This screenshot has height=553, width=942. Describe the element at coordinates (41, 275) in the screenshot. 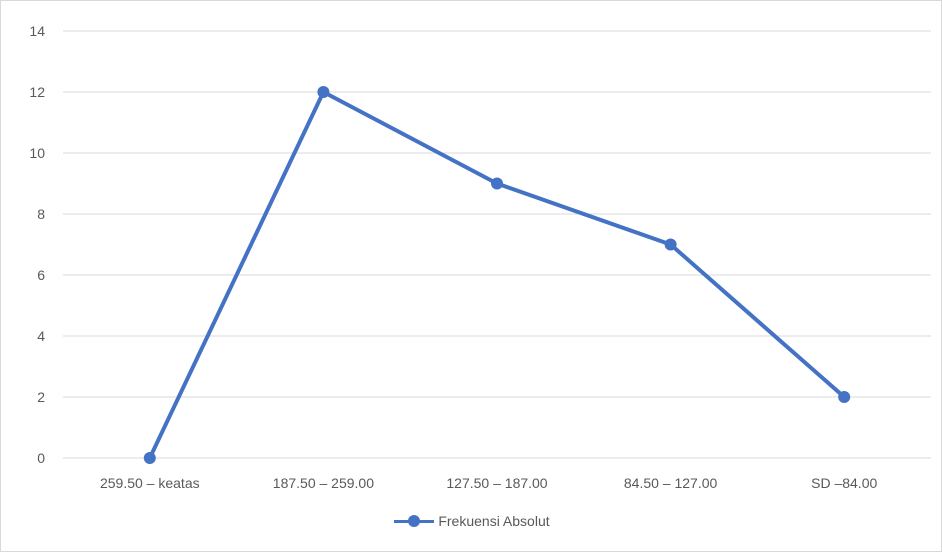

I see `y-tick-label: 6` at that location.